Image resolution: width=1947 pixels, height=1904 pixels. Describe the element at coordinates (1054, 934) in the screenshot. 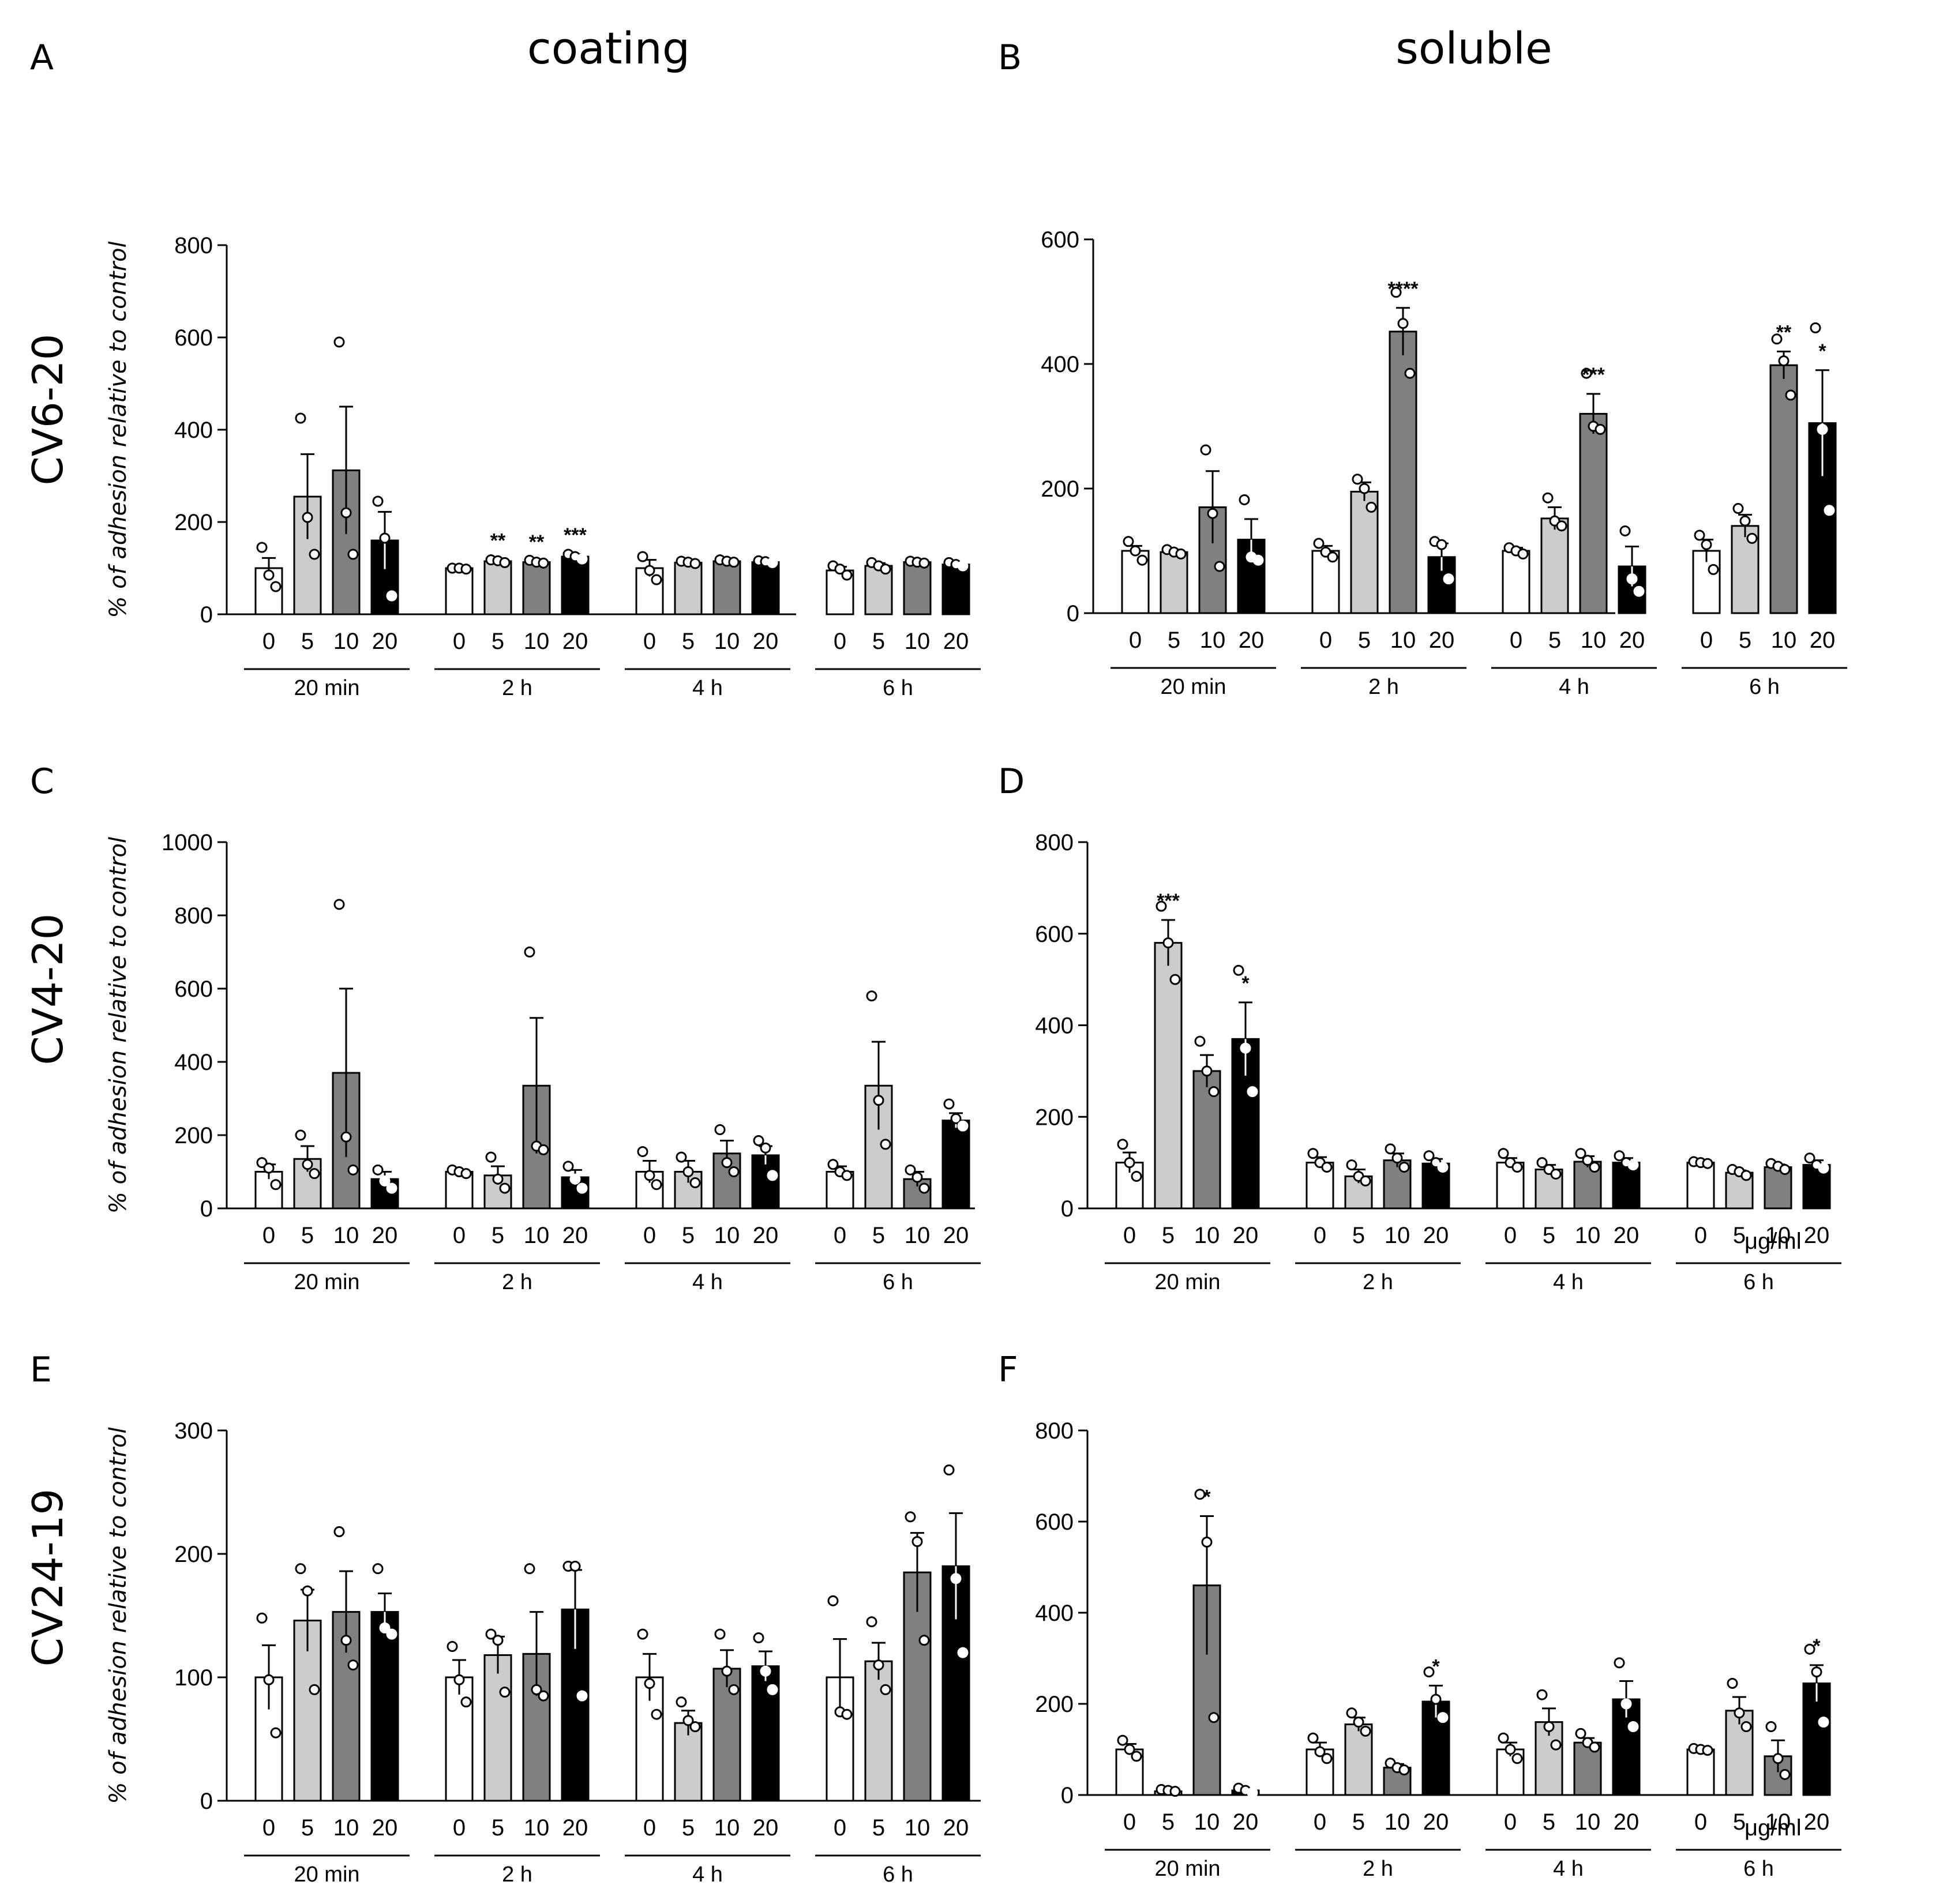

I see `y-tick-label: 600` at that location.